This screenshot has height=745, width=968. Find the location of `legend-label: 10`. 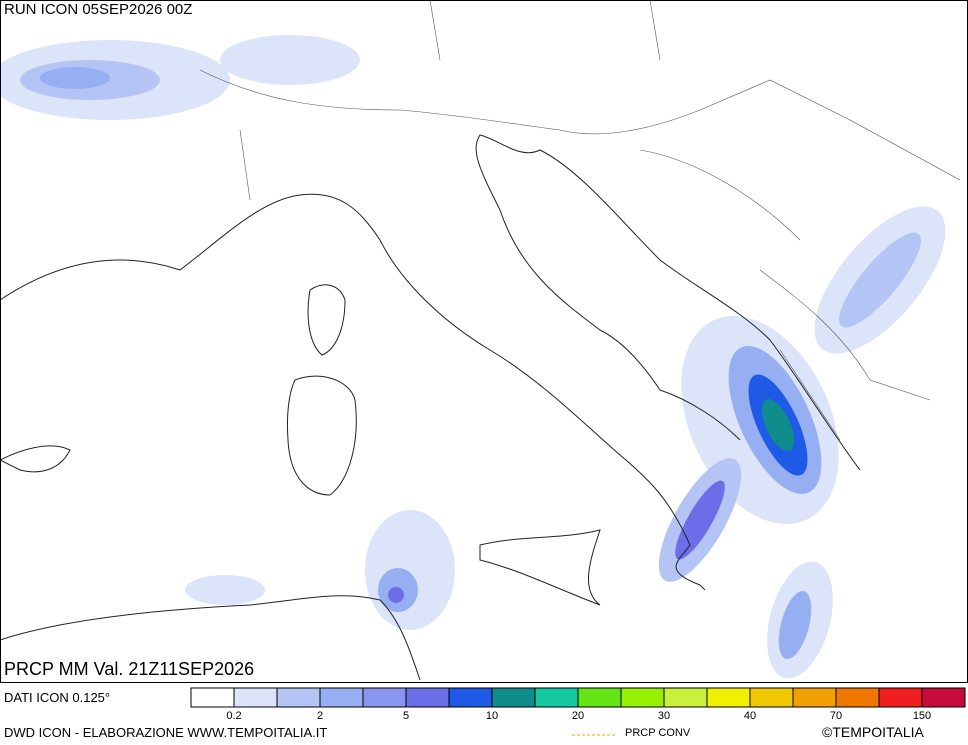

legend-label: 10 is located at coordinates (492, 716).